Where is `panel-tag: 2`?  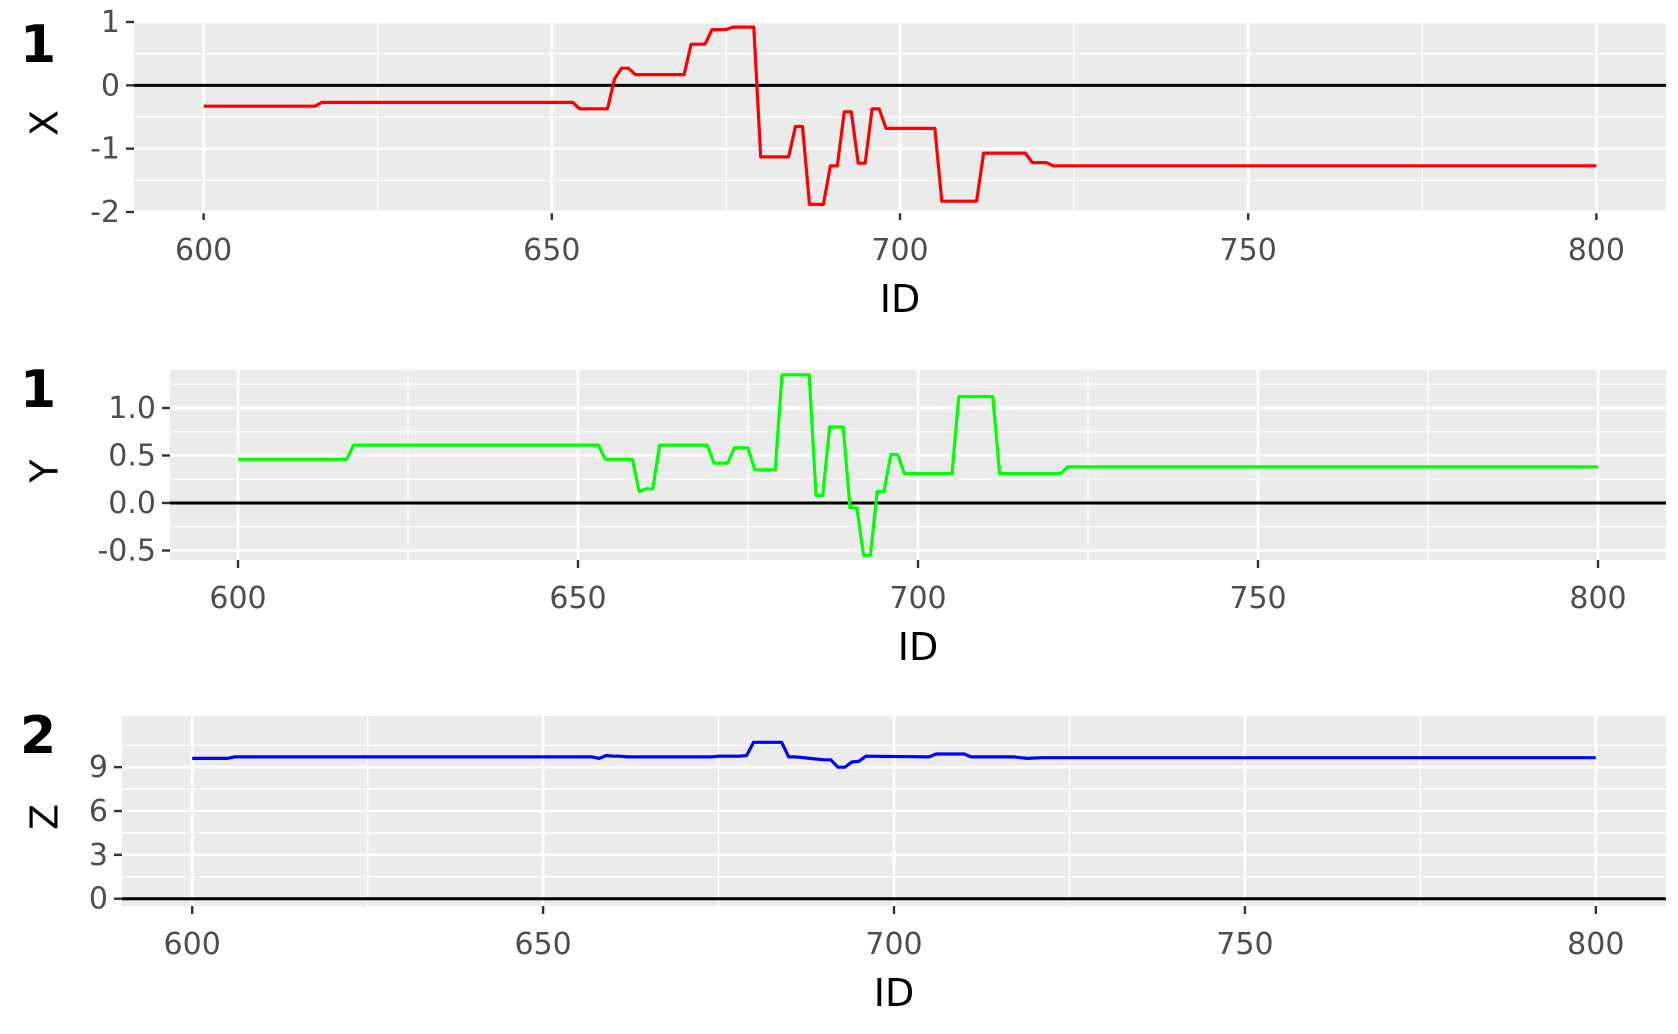 panel-tag: 2 is located at coordinates (38, 736).